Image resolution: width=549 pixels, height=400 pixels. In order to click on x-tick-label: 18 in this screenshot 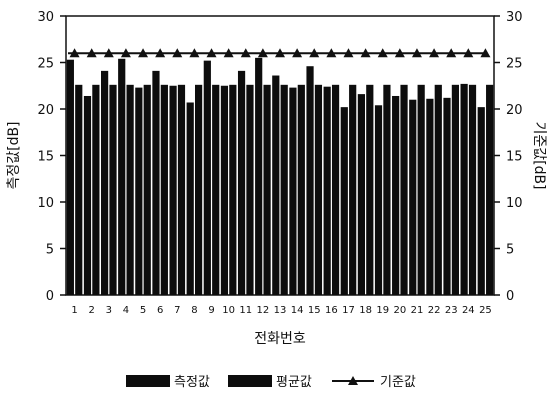, I will do `click(365, 310)`.